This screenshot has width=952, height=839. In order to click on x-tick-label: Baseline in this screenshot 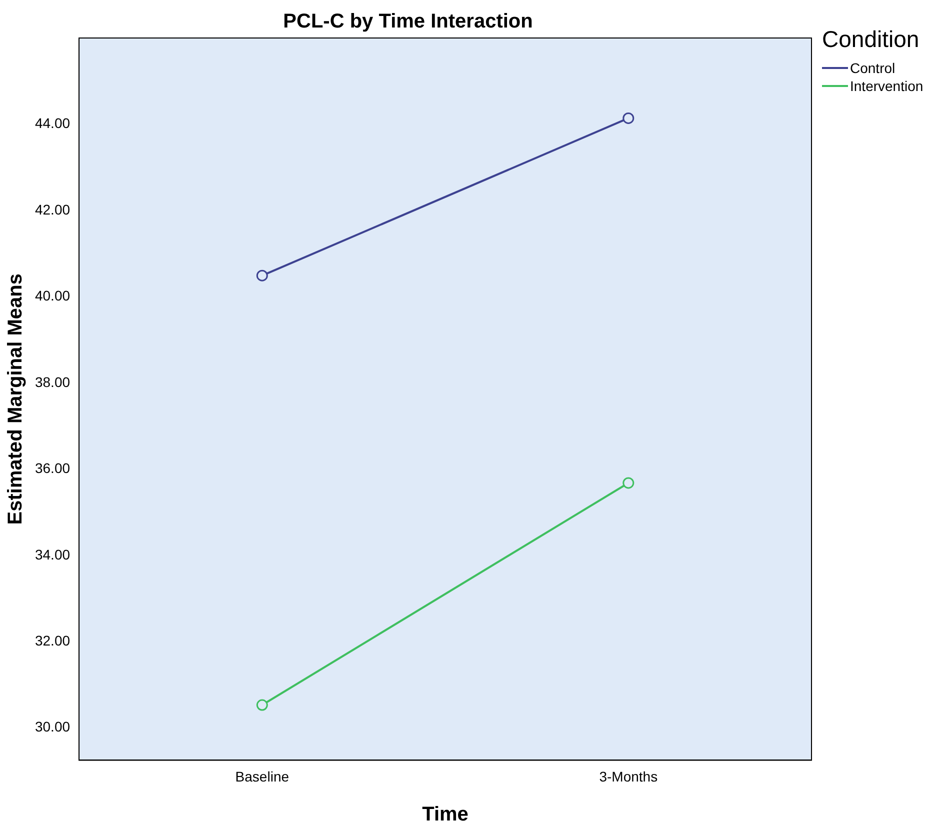, I will do `click(262, 776)`.